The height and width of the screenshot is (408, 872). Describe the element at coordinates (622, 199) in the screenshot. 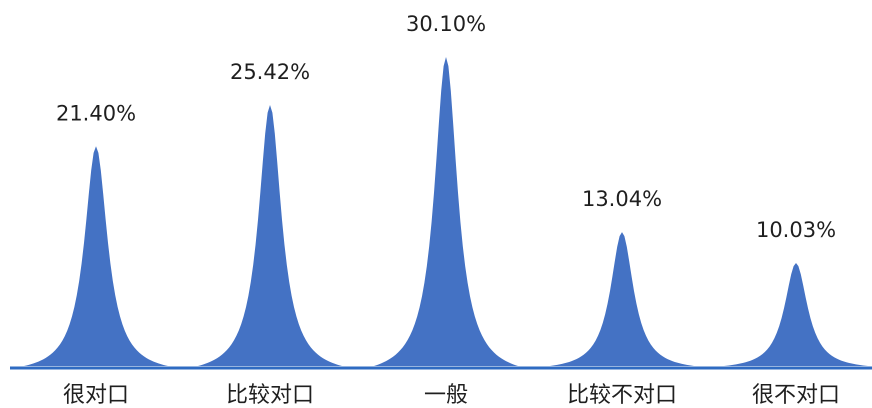

I see `data-label-4: 13.04%` at that location.